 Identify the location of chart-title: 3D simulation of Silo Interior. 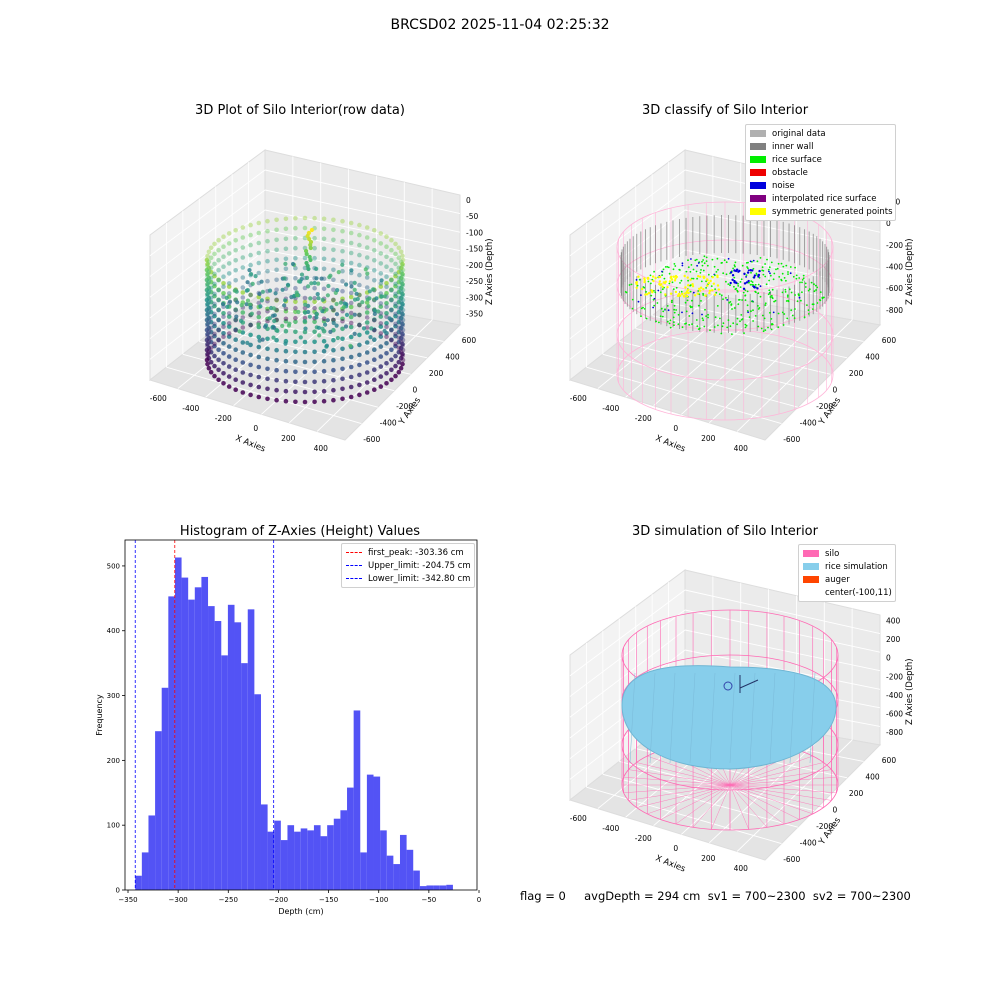
(725, 531).